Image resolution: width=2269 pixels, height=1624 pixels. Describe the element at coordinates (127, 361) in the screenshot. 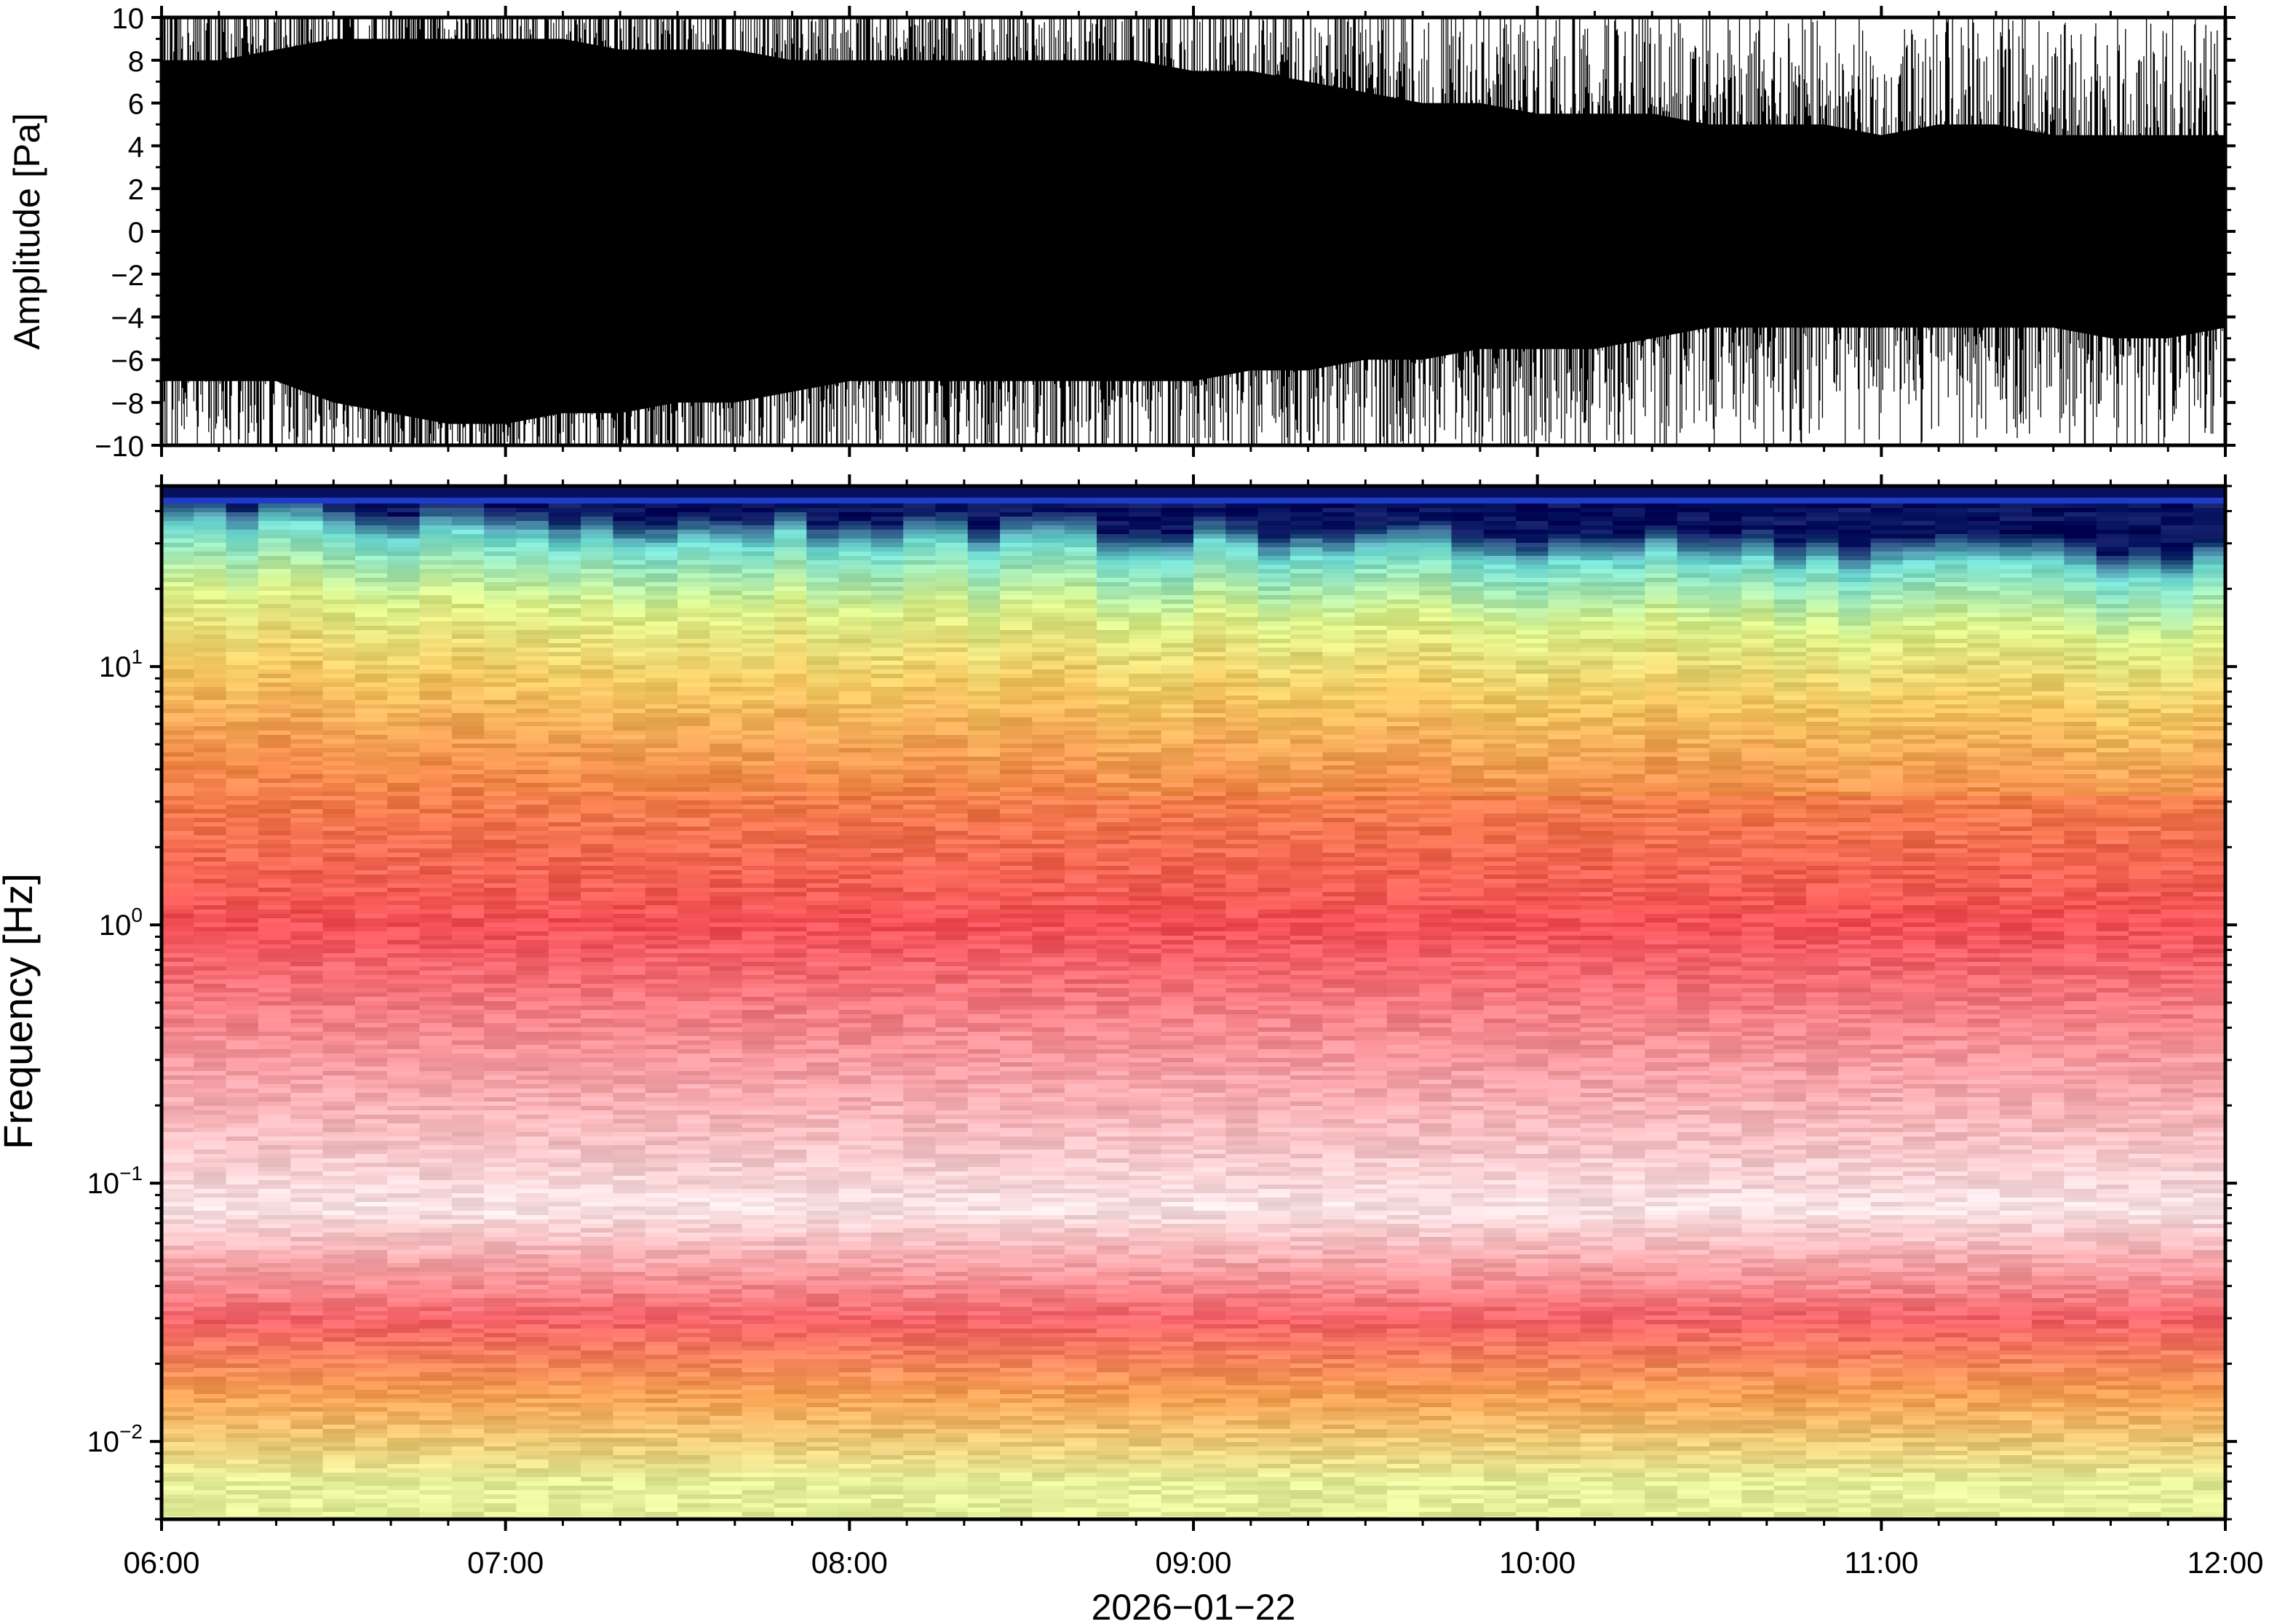

I see `waveform-y-tick-label: −6` at that location.